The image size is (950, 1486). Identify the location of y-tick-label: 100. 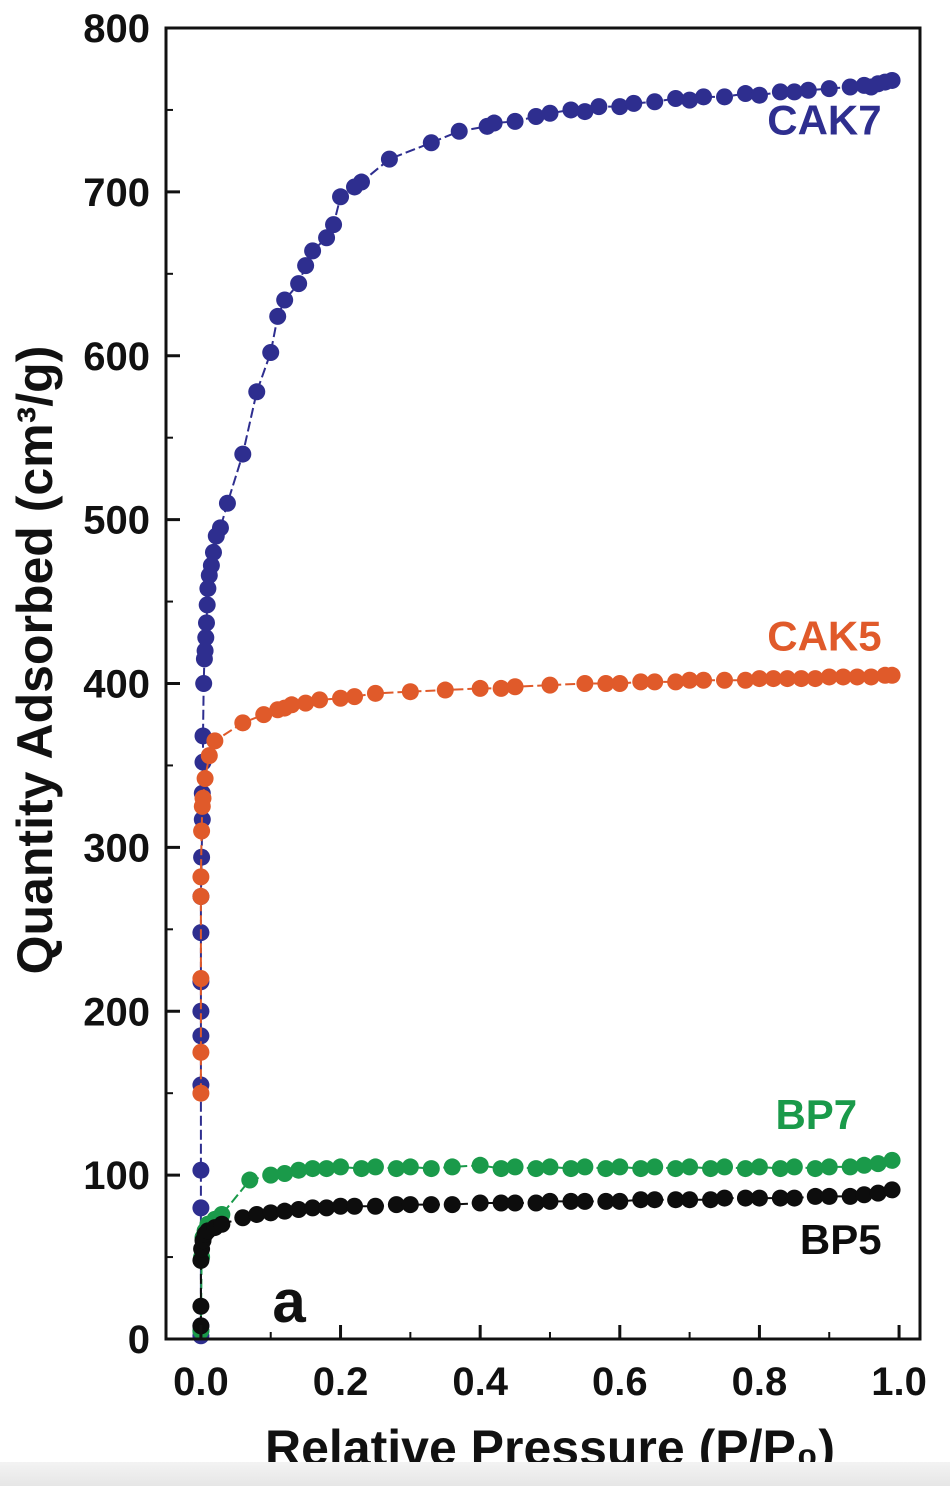
(116, 1176).